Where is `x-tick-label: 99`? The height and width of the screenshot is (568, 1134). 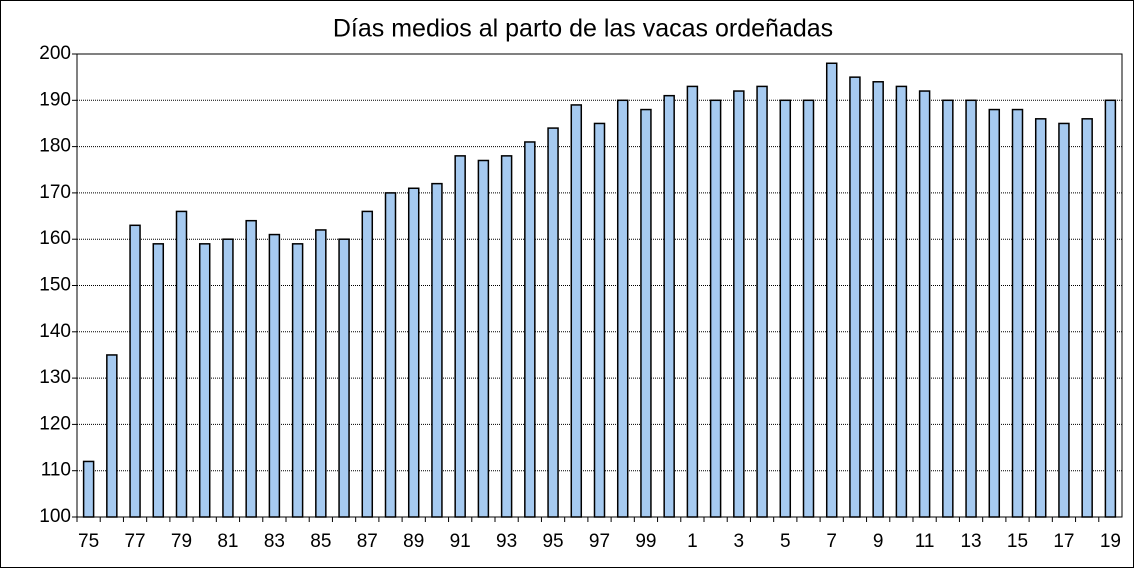 x-tick-label: 99 is located at coordinates (645, 541).